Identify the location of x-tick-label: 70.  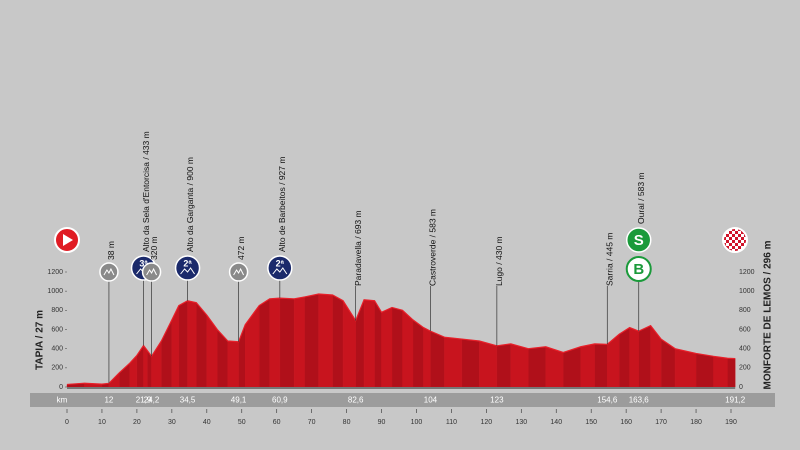
(312, 422).